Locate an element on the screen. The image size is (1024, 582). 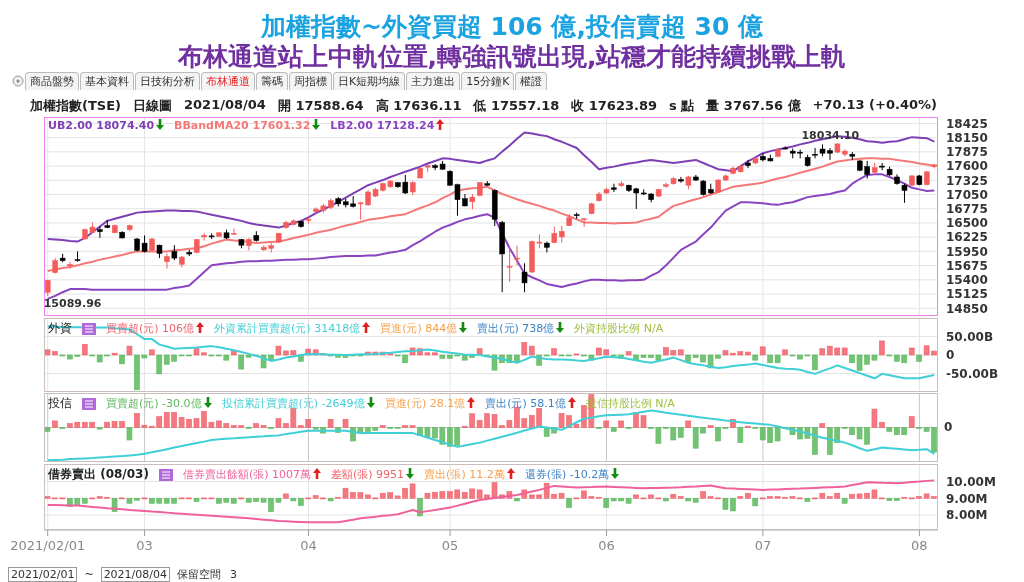
text: 高 17636.11 is located at coordinates (418, 106).